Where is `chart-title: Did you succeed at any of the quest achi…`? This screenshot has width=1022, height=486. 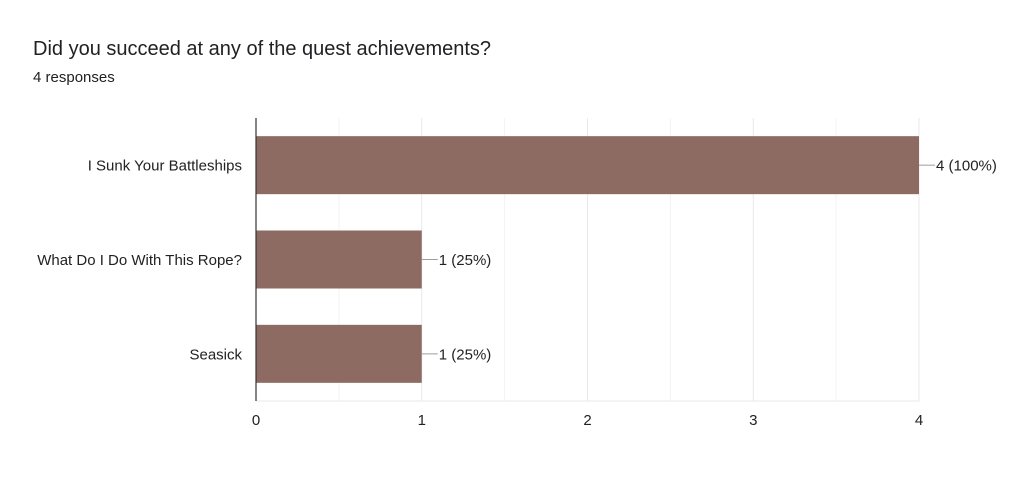
chart-title: Did you succeed at any of the quest achi… is located at coordinates (262, 49).